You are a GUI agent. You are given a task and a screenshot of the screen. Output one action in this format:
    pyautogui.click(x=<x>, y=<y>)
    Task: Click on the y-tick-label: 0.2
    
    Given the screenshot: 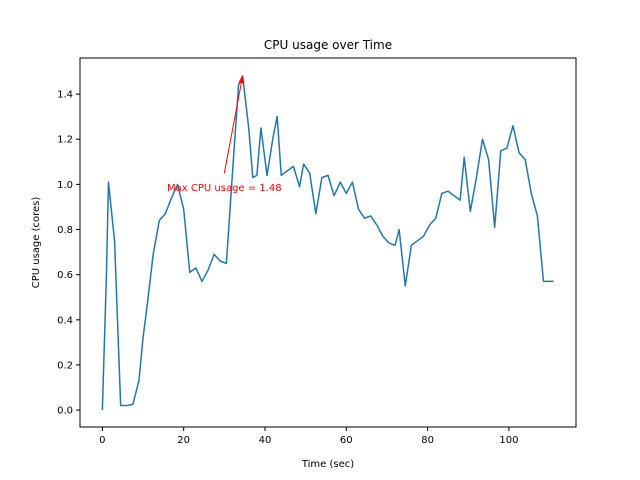 What is the action you would take?
    pyautogui.click(x=65, y=365)
    